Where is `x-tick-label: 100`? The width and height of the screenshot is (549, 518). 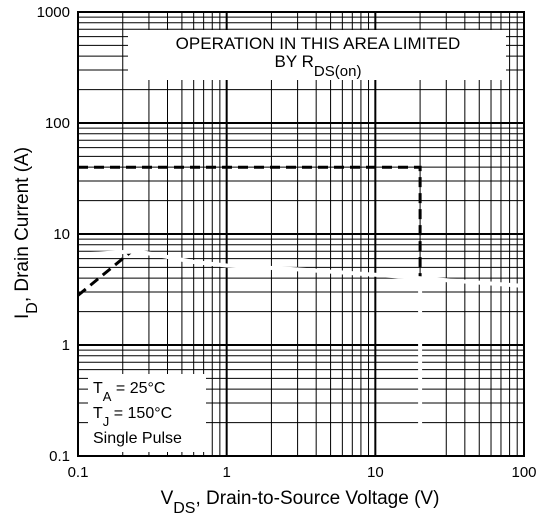
x-tick-label: 100 is located at coordinates (523, 472).